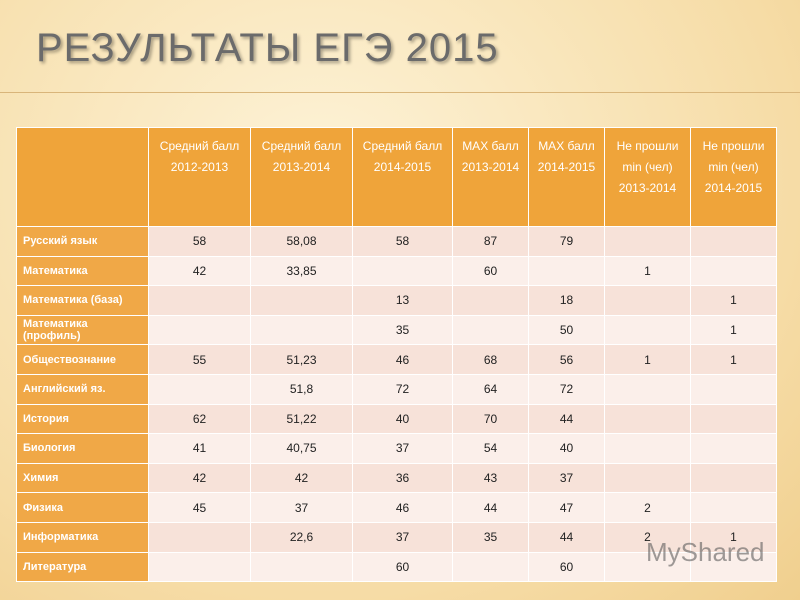 This screenshot has width=800, height=600. I want to click on watermark: MyShared, so click(705, 552).